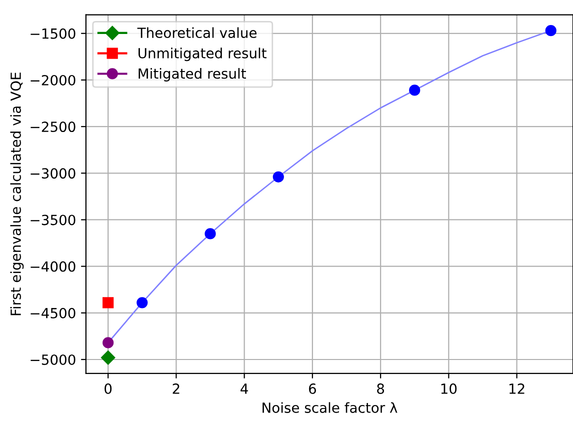 This screenshot has height=422, width=573. Describe the element at coordinates (197, 32) in the screenshot. I see `legend-label: Theoretical value` at that location.